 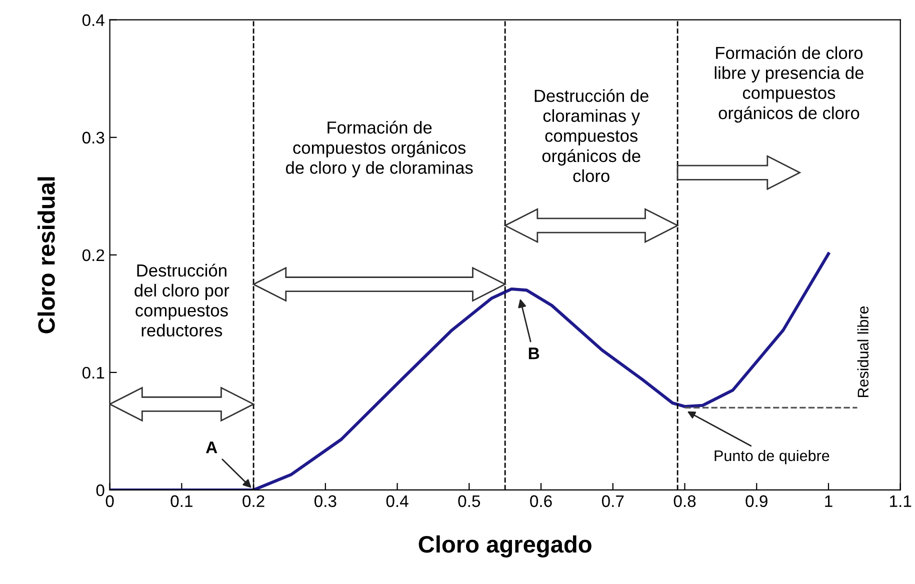 What do you see at coordinates (772, 457) in the screenshot?
I see `annotation: Punto de quiebre` at bounding box center [772, 457].